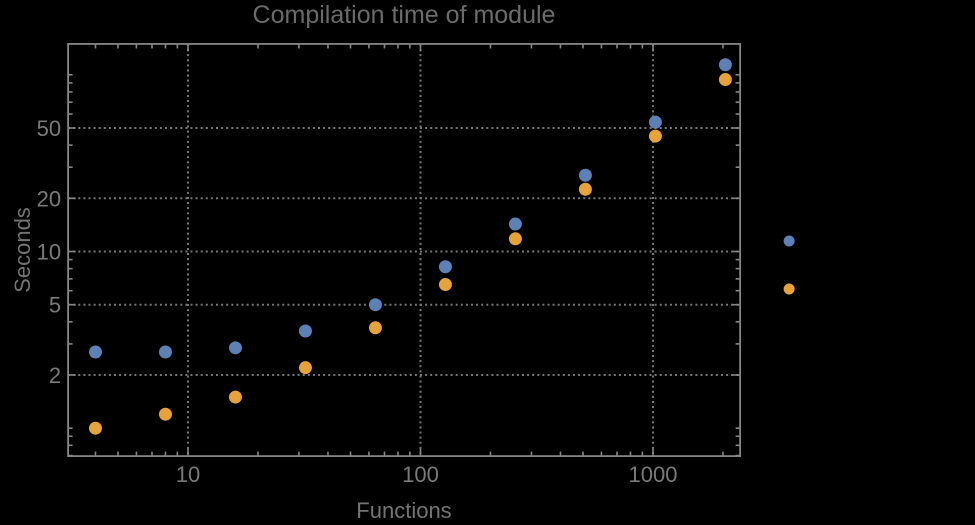  Describe the element at coordinates (55, 305) in the screenshot. I see `y-tick-label: 5` at that location.